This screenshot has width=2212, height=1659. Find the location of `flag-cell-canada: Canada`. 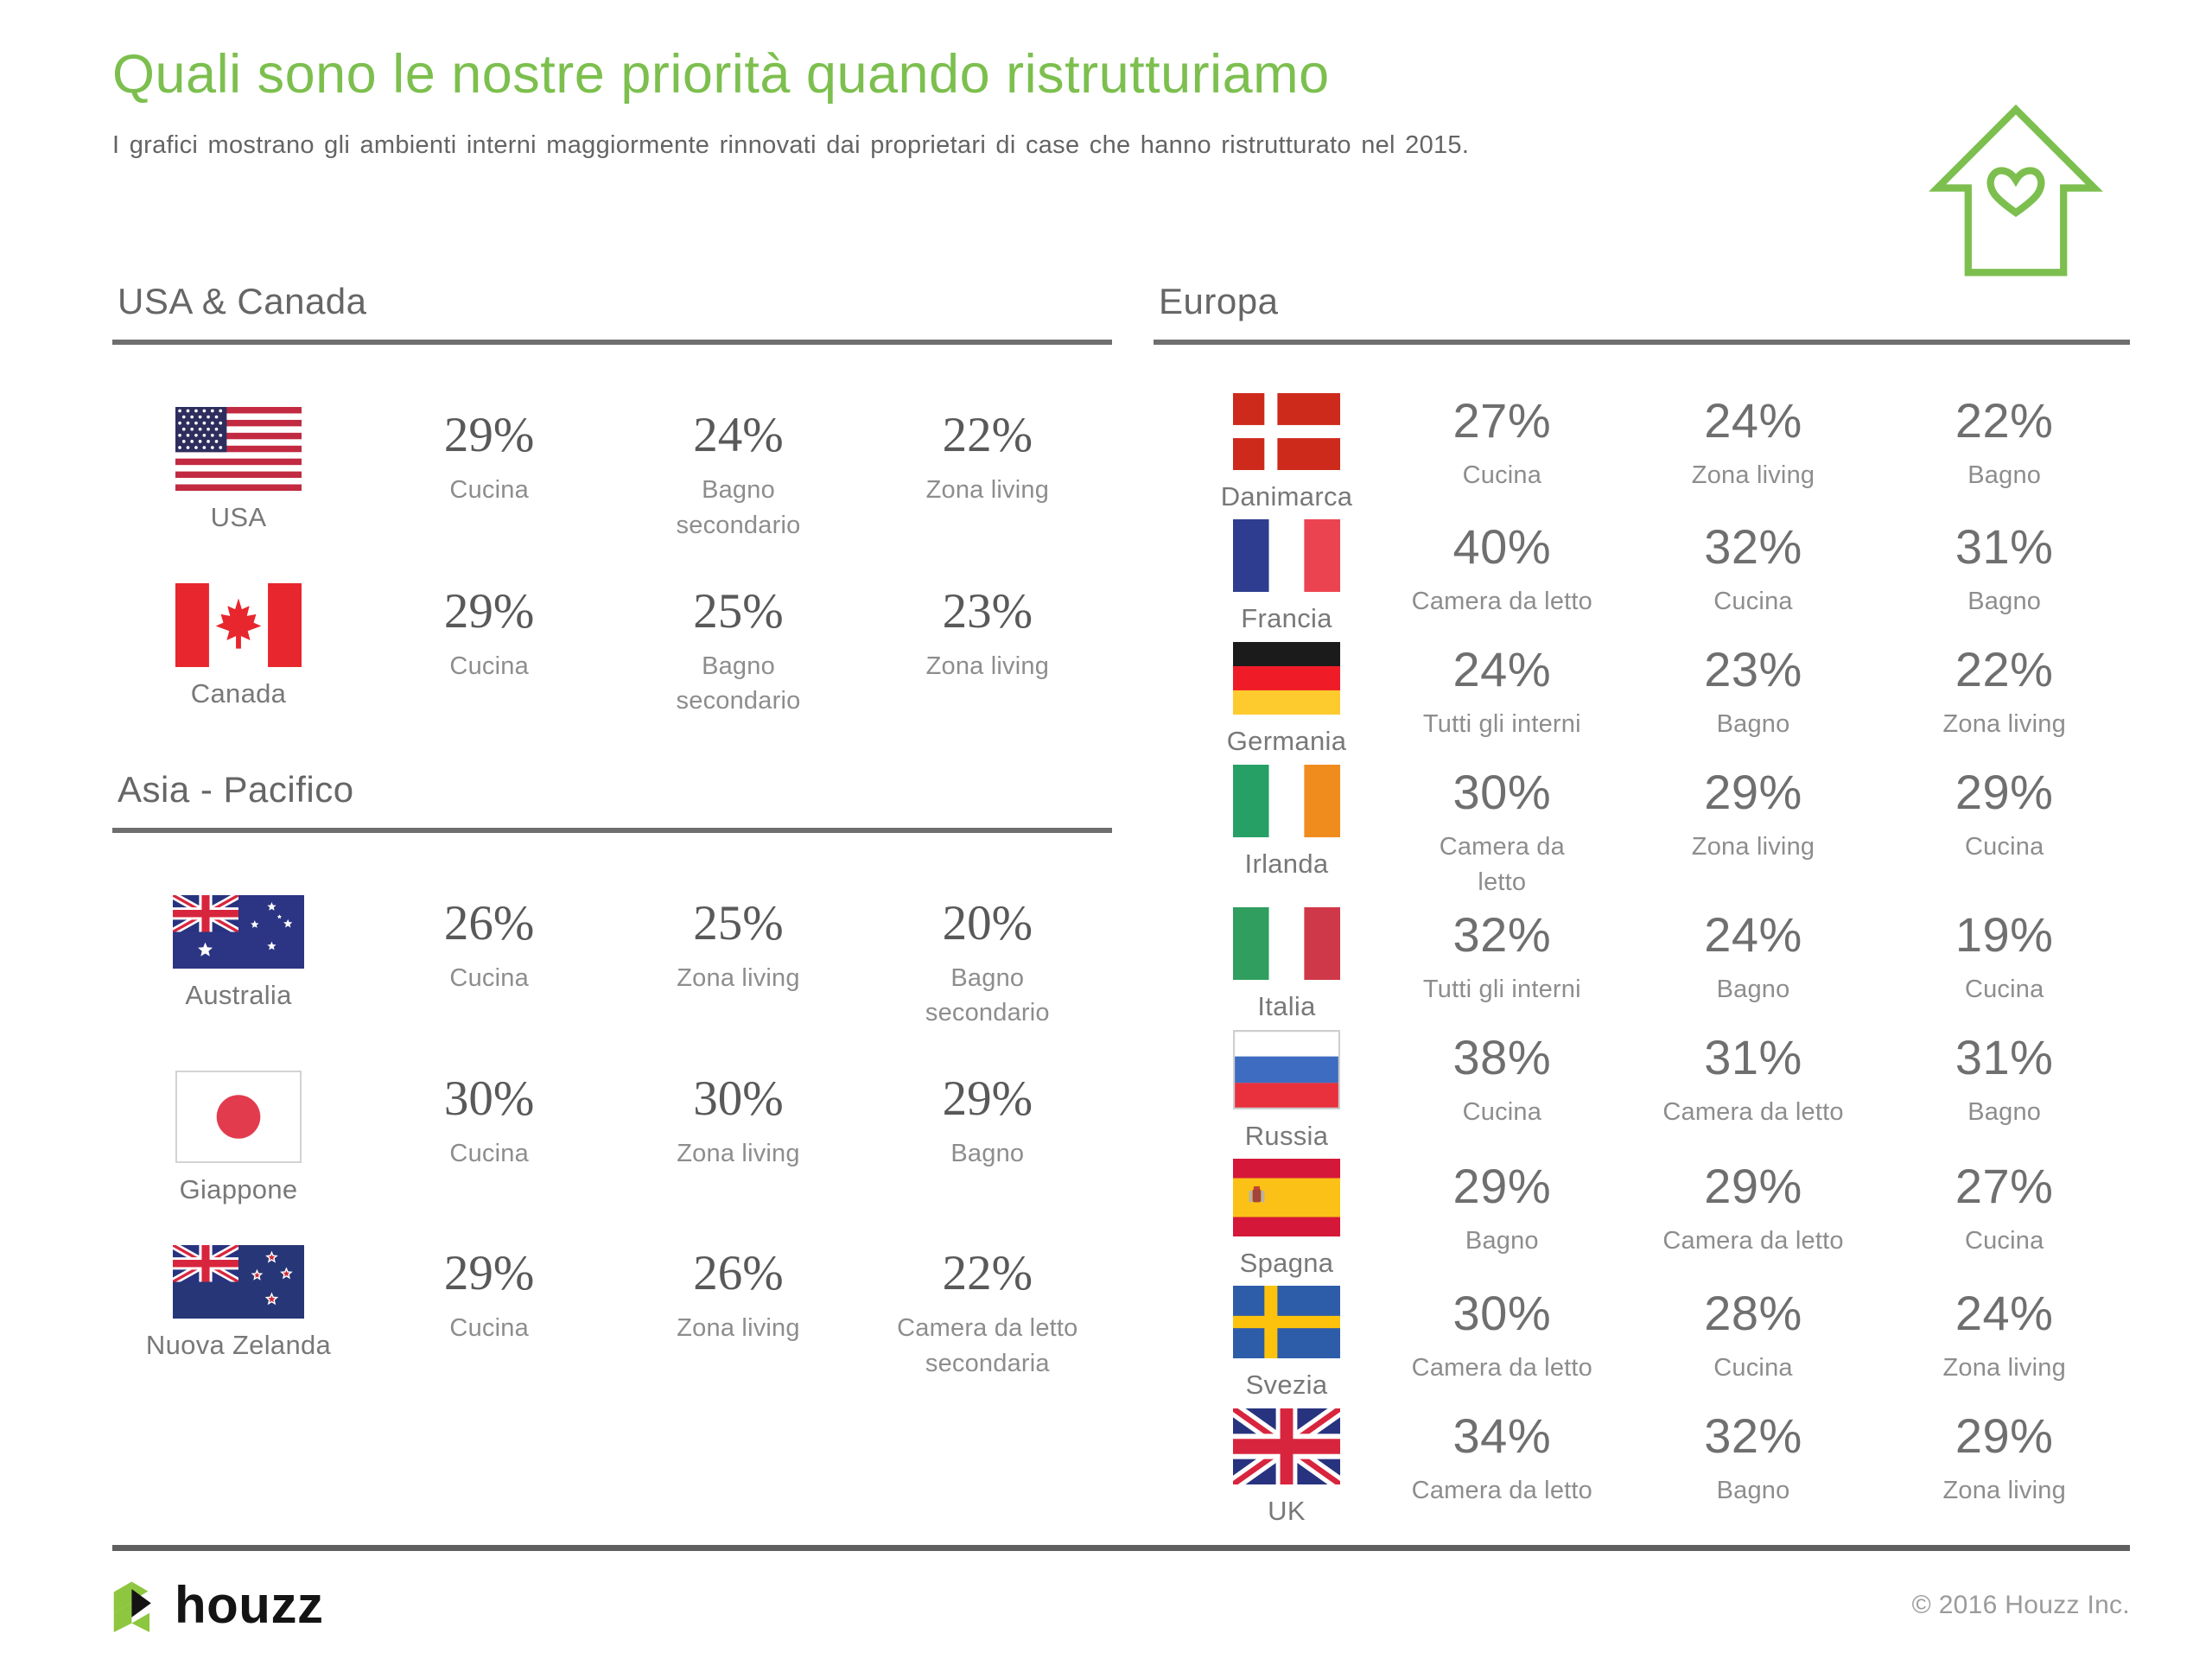

flag-cell-canada: Canada is located at coordinates (238, 650).